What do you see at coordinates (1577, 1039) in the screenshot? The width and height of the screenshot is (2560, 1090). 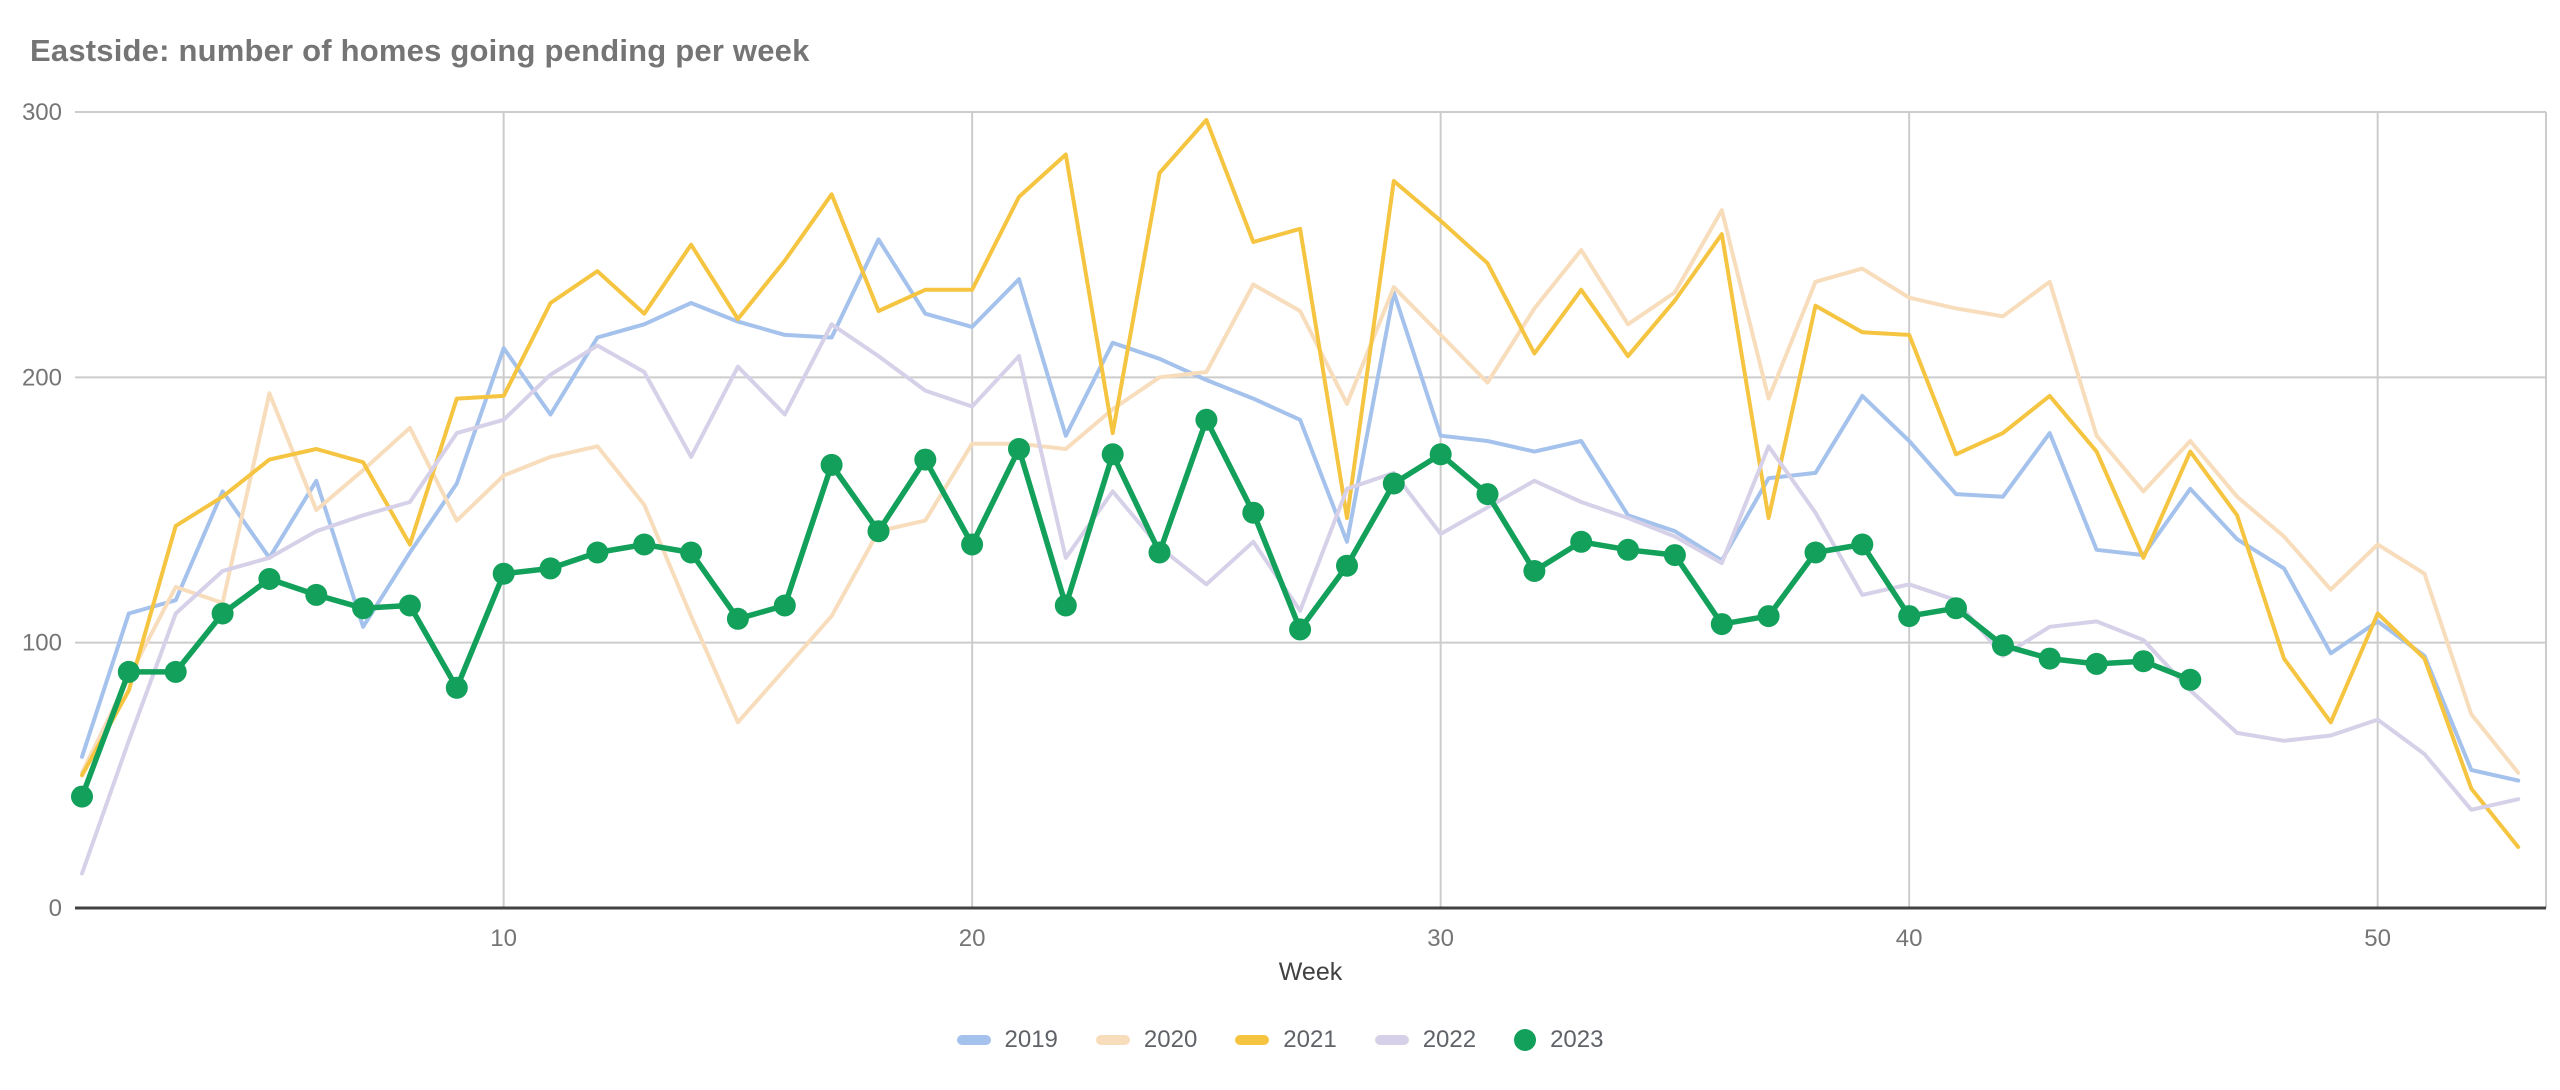 I see `legend-label: 2023` at bounding box center [1577, 1039].